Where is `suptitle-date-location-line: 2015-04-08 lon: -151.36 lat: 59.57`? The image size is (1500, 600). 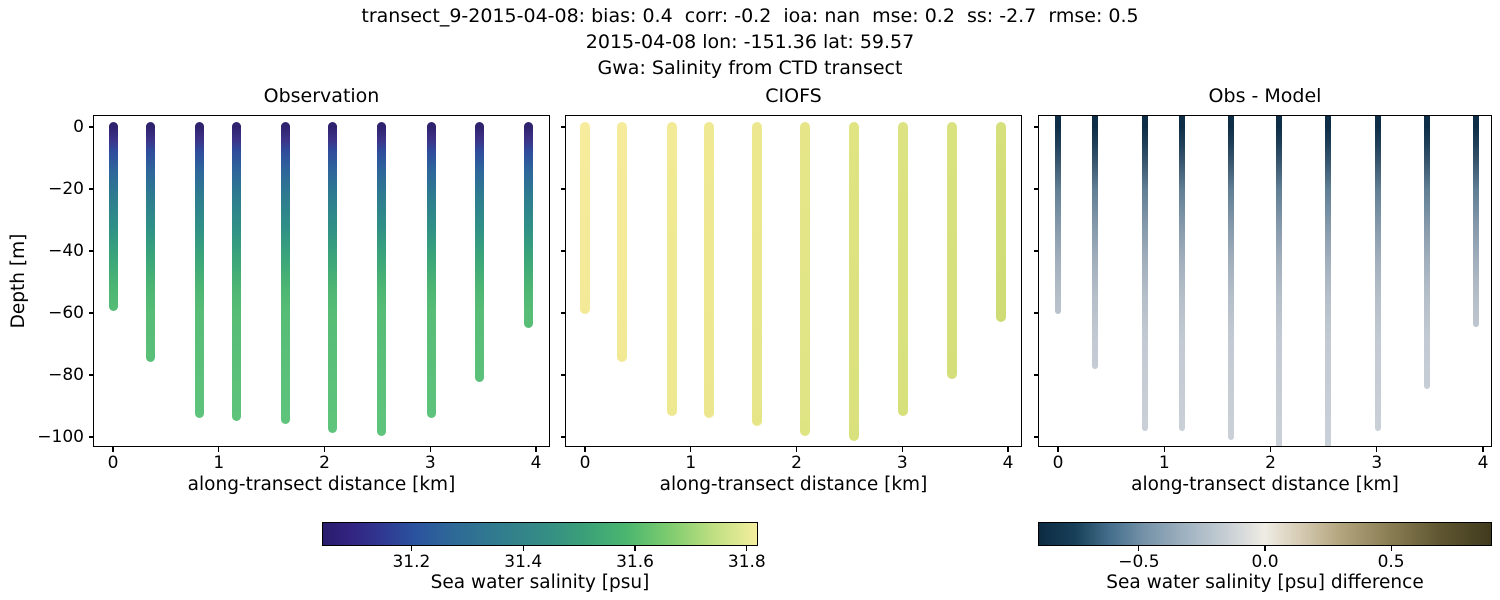
suptitle-date-location-line: 2015-04-08 lon: -151.36 lat: 59.57 is located at coordinates (750, 42).